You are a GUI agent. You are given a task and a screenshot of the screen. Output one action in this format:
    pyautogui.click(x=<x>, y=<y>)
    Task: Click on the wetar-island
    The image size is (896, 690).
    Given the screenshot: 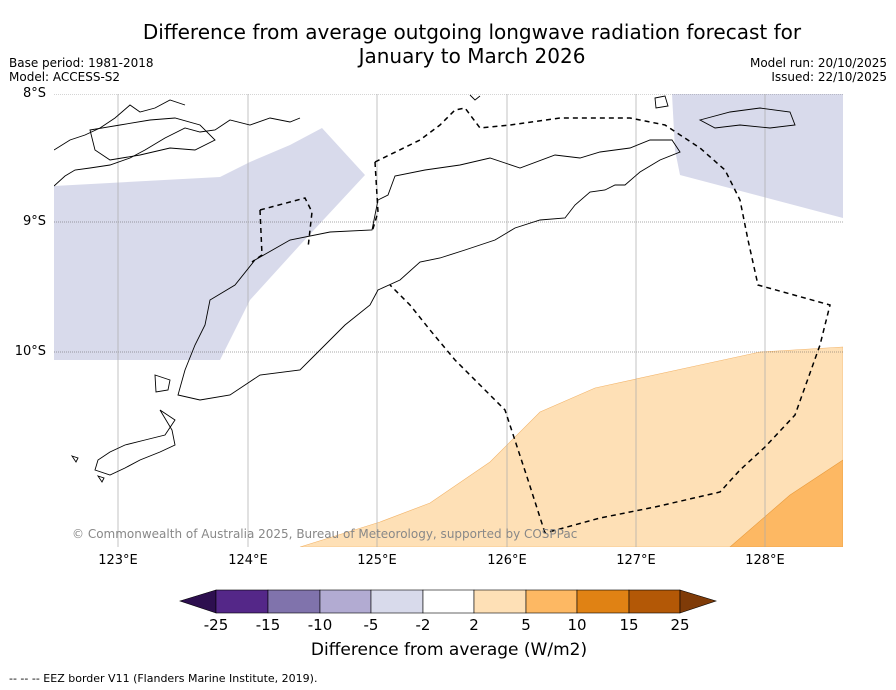 What is the action you would take?
    pyautogui.click(x=747, y=118)
    